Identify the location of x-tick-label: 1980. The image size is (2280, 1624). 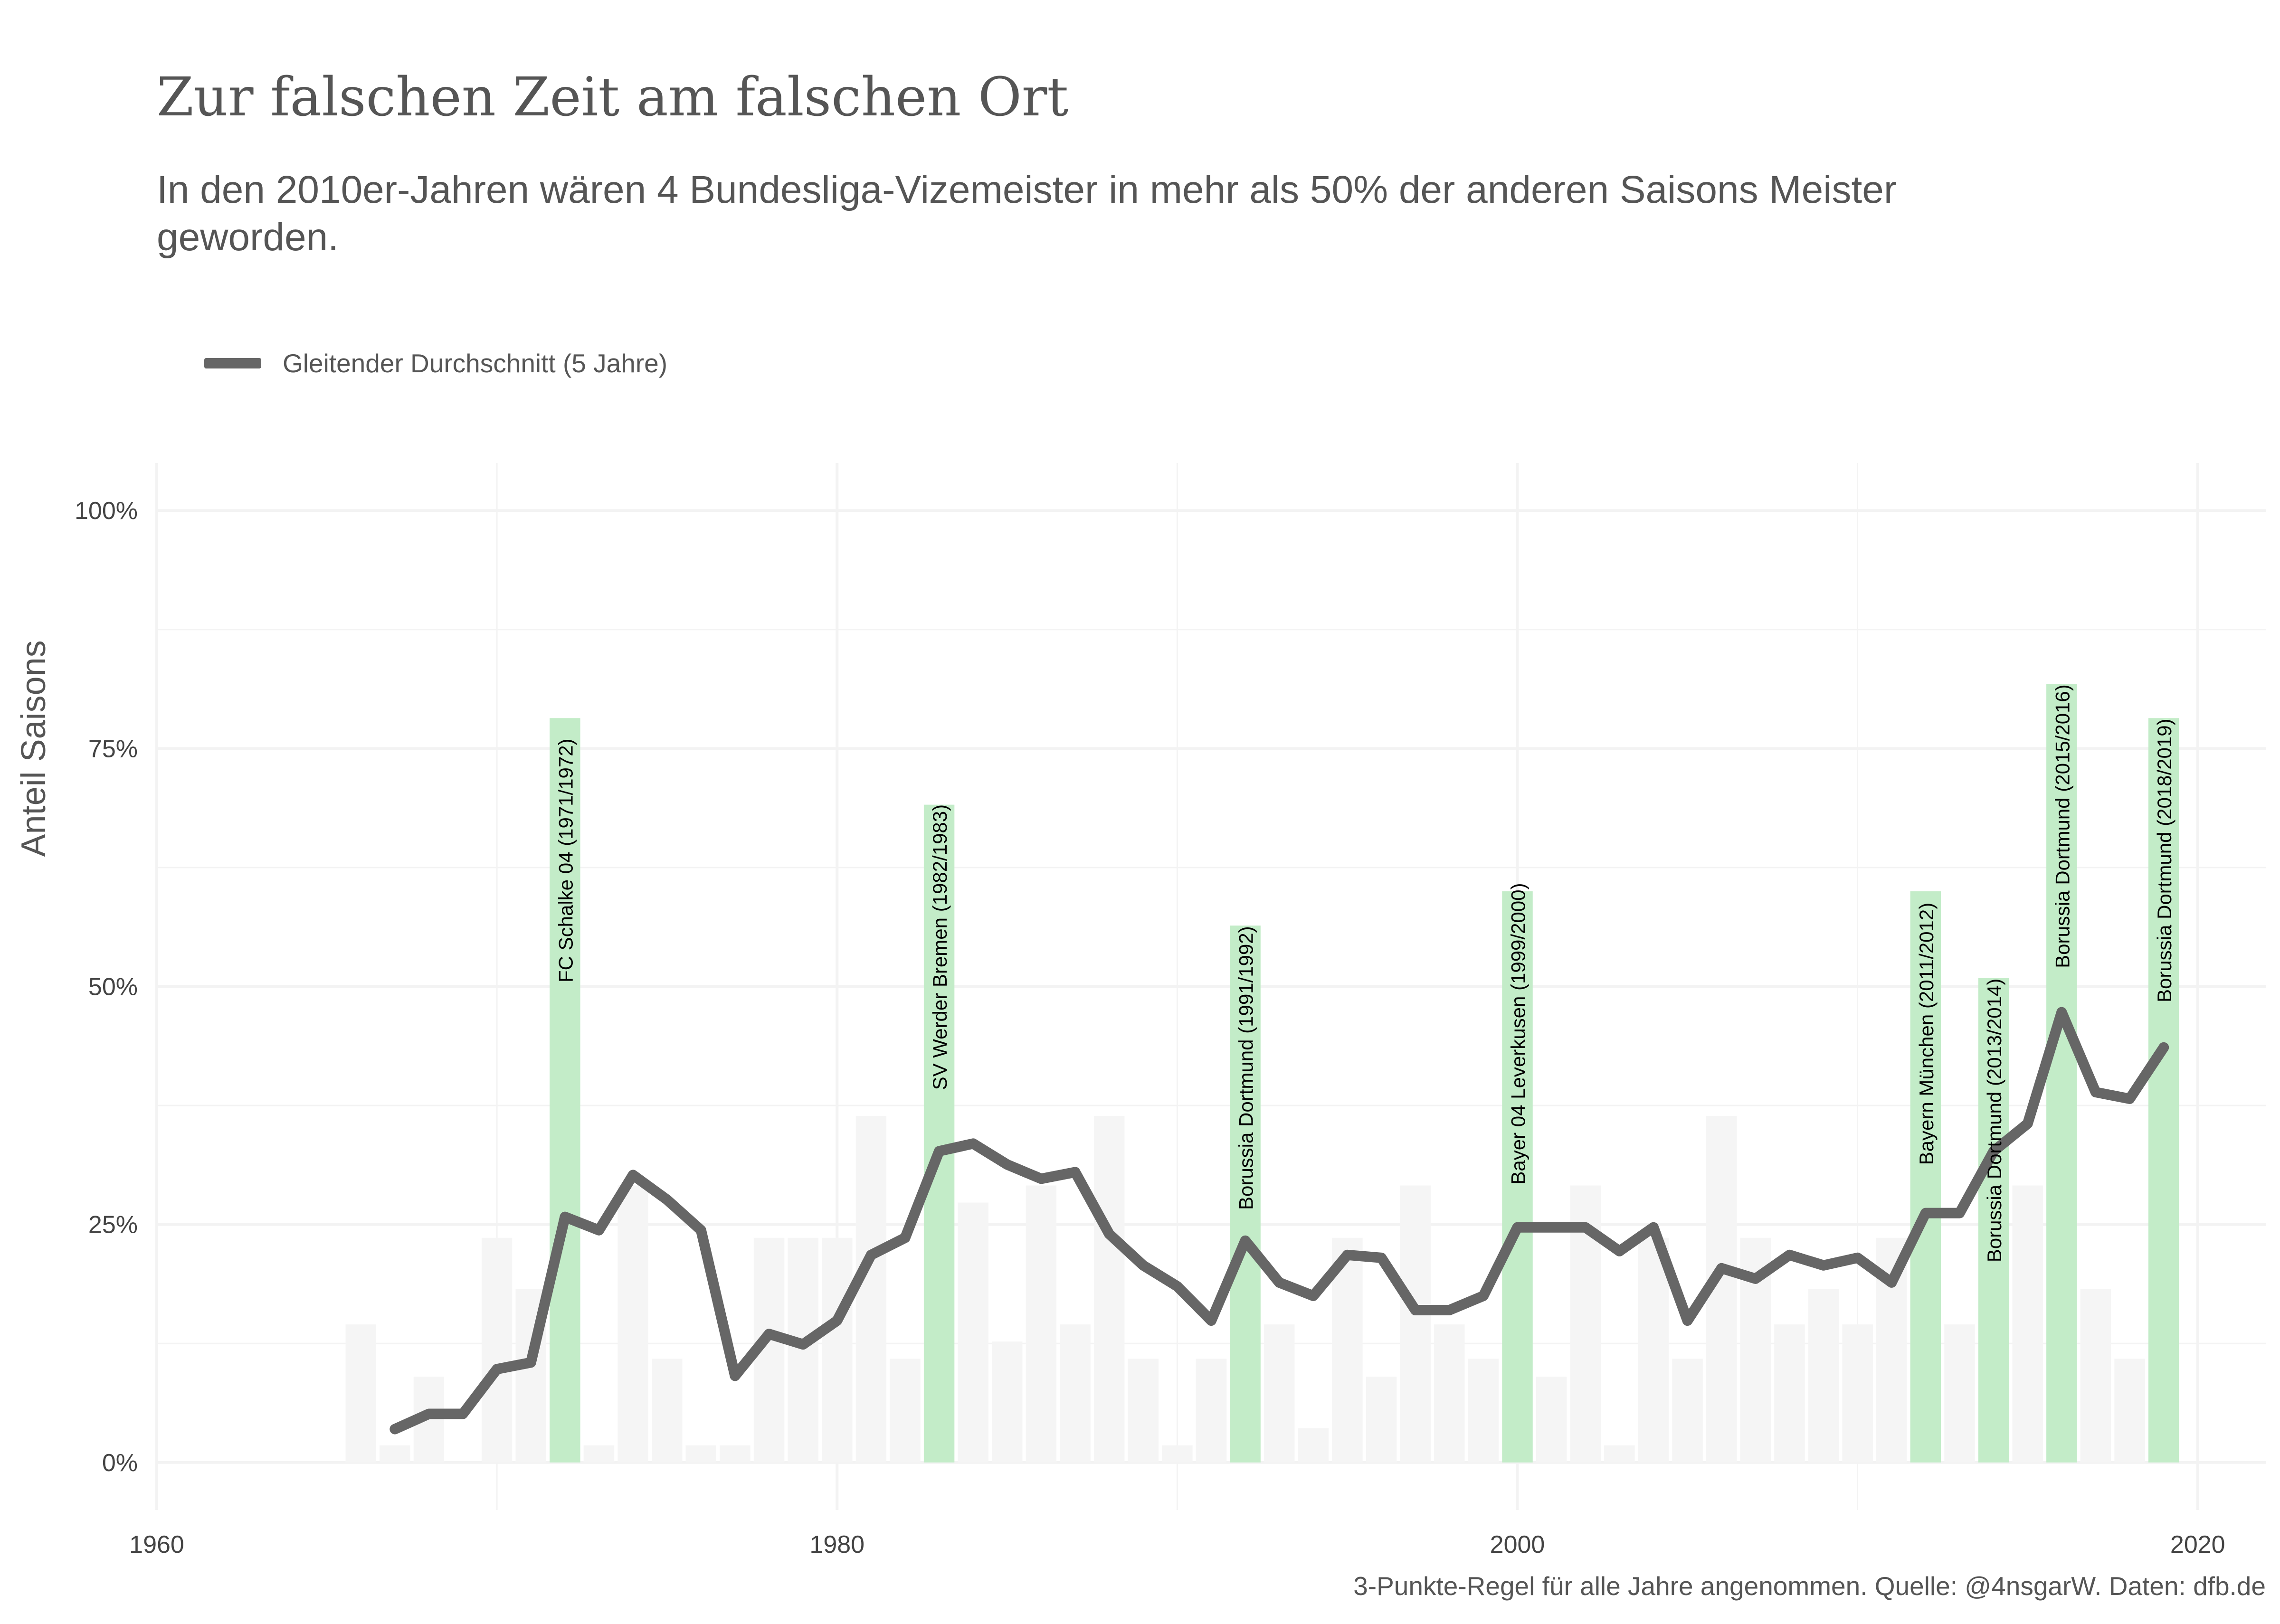
(836, 1544).